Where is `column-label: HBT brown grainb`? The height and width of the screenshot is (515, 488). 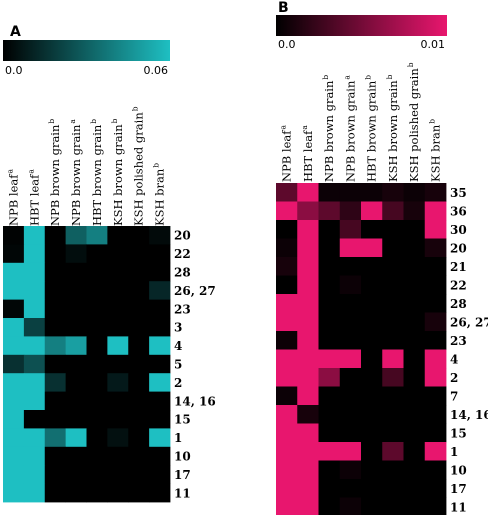 column-label: HBT brown grainb is located at coordinates (96, 172).